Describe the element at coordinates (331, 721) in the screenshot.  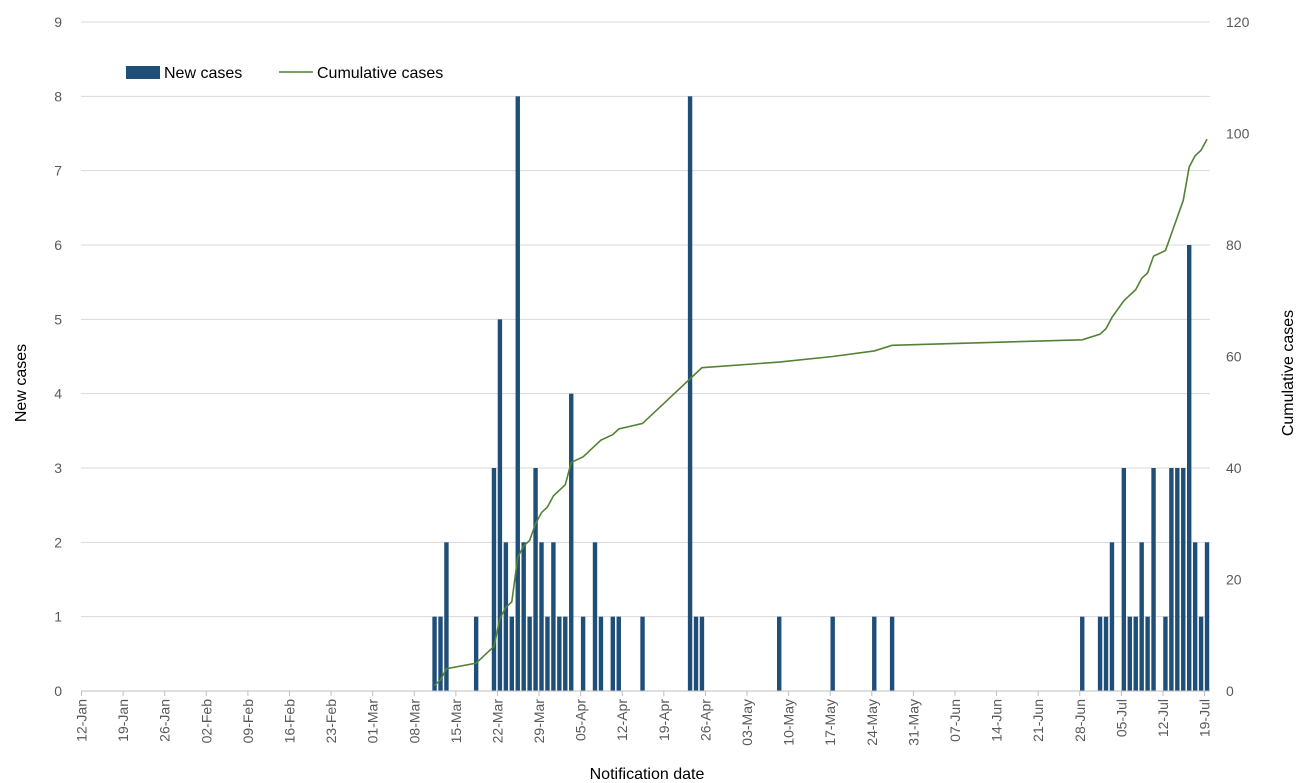
I see `x-tick-label: 23-Feb` at that location.